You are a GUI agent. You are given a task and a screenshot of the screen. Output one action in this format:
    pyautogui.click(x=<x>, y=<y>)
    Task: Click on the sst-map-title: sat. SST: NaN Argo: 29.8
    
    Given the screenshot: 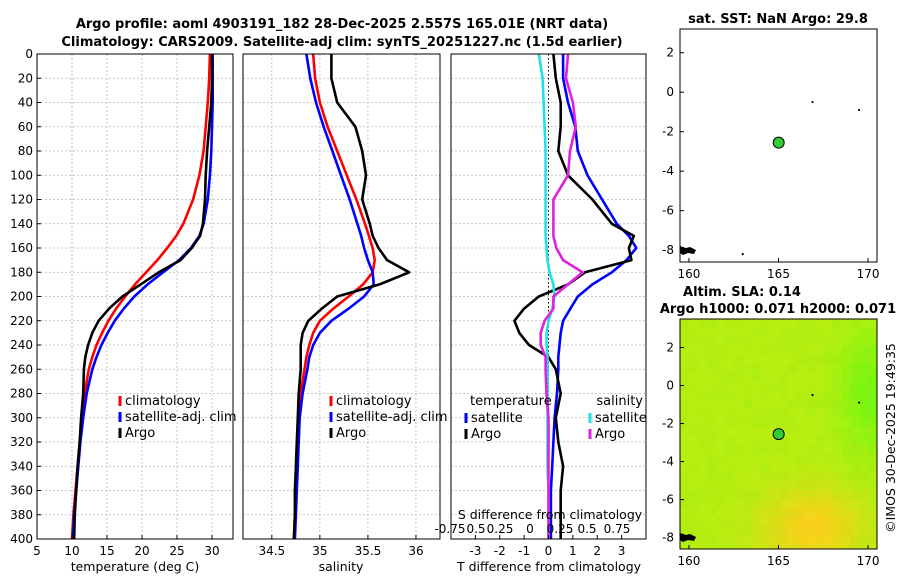 What is the action you would take?
    pyautogui.click(x=778, y=19)
    